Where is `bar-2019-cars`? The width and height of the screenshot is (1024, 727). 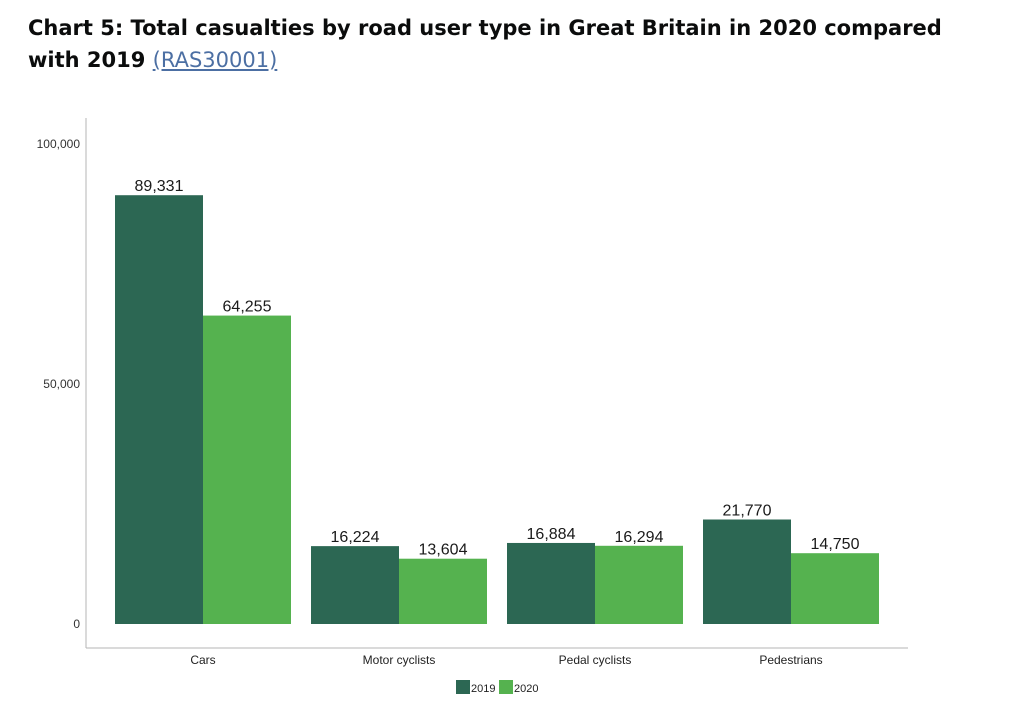
bar-2019-cars is located at coordinates (159, 410).